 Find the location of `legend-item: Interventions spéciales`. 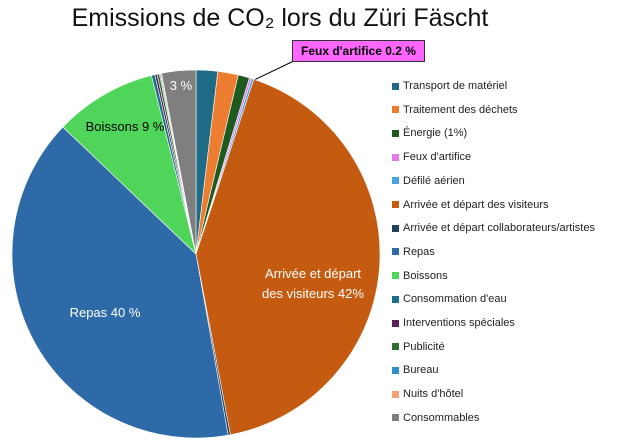

legend-item: Interventions spéciales is located at coordinates (453, 323).